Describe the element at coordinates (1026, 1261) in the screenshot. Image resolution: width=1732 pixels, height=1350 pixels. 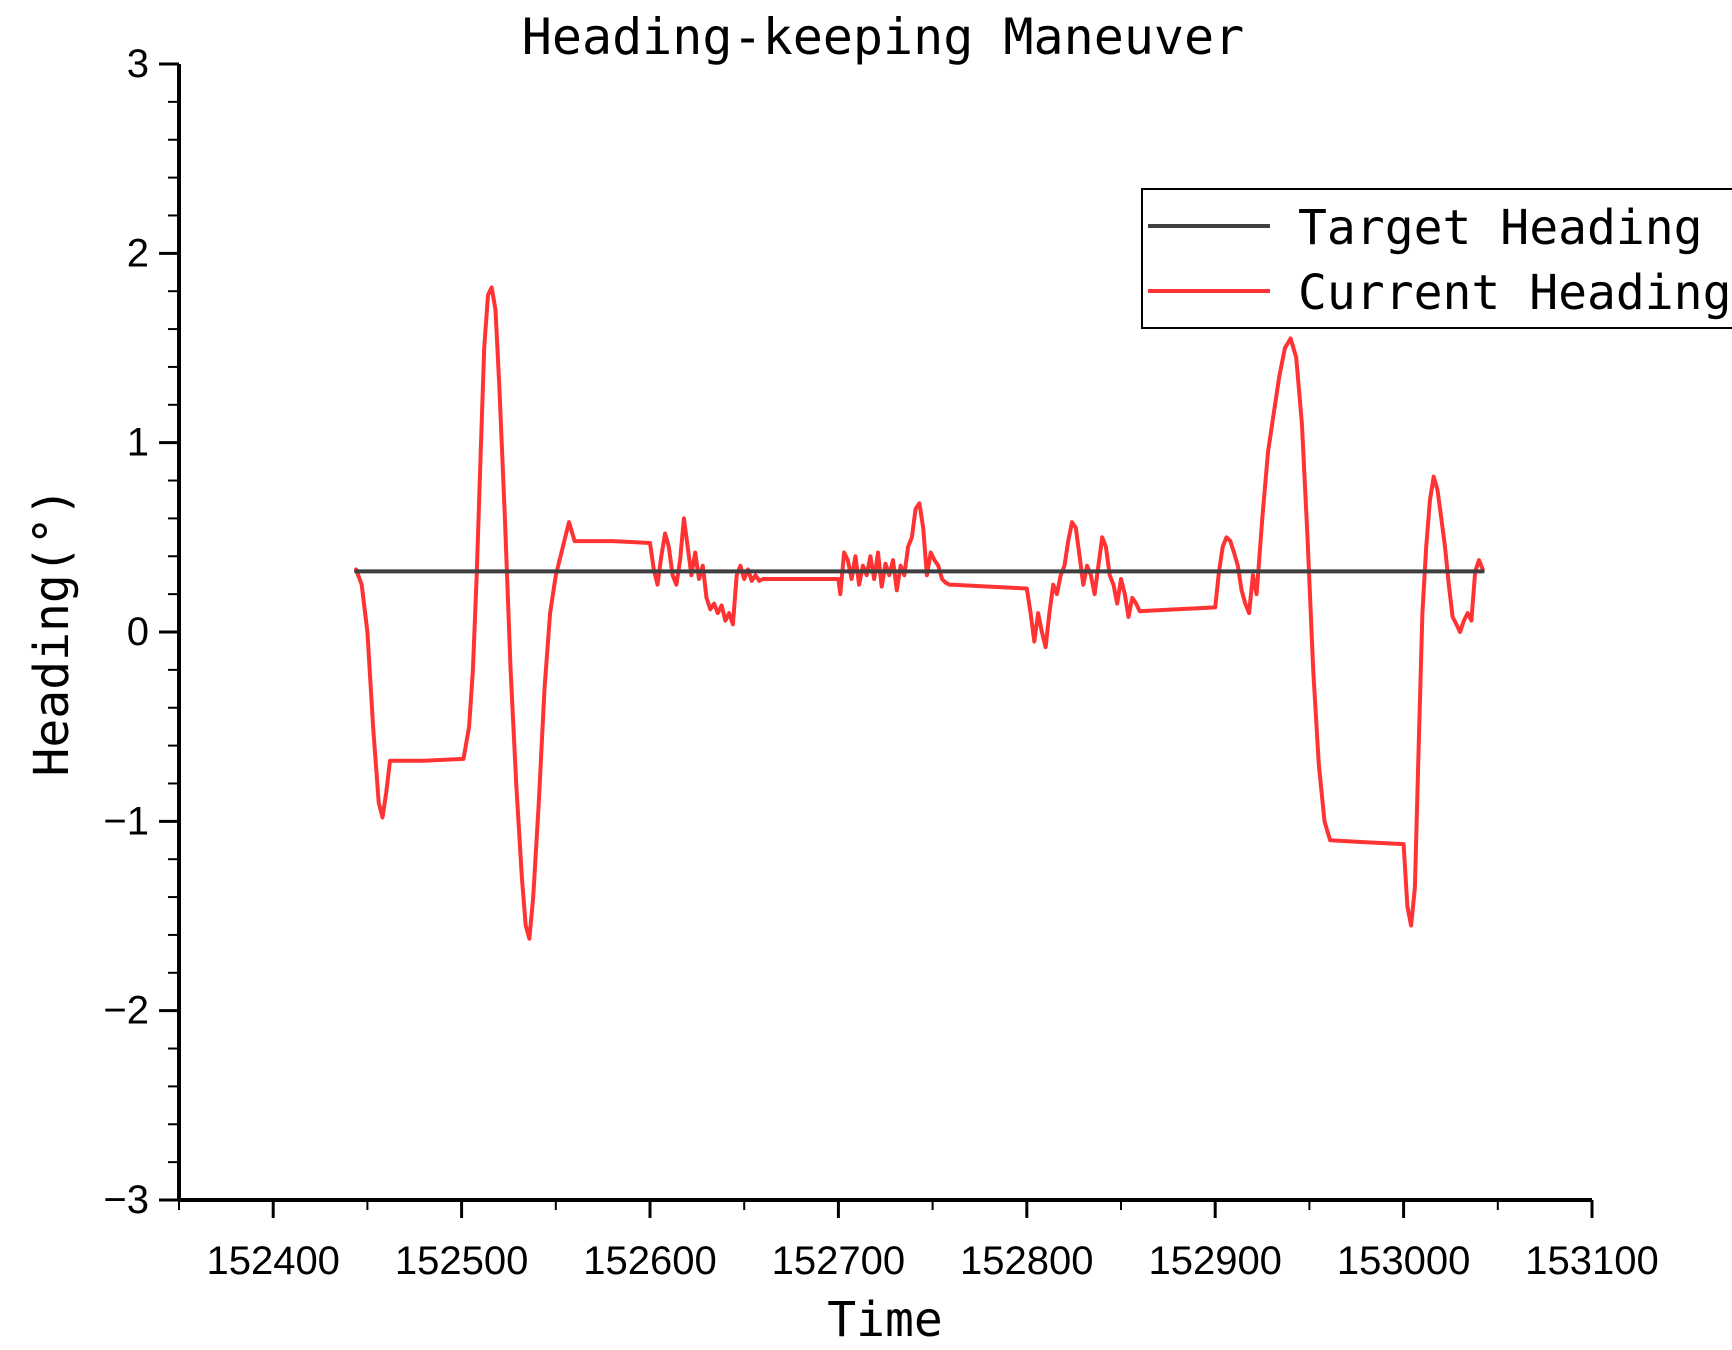
I see `x-tick-label: 152800` at that location.